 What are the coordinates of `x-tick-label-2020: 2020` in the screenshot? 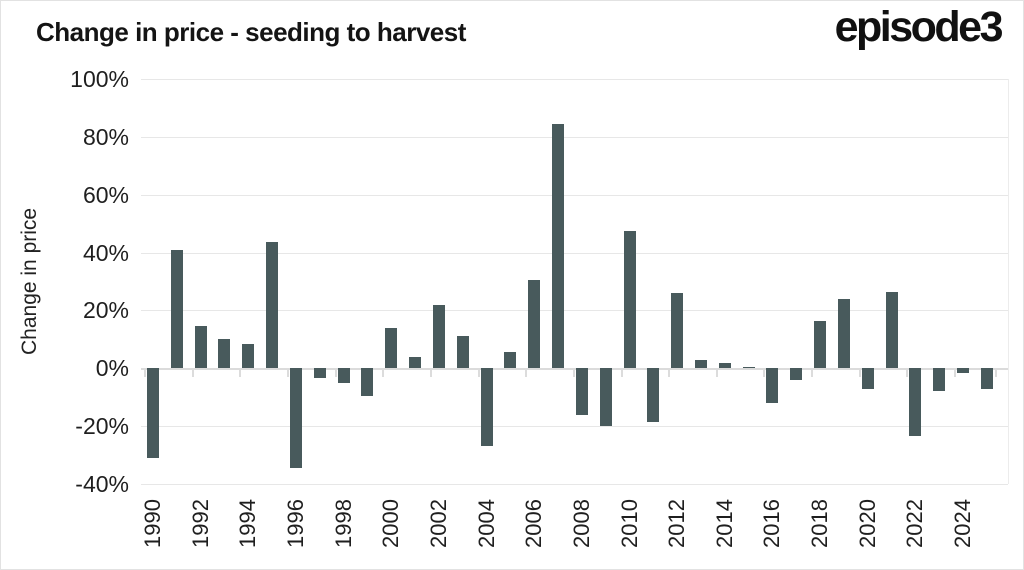 It's located at (867, 524).